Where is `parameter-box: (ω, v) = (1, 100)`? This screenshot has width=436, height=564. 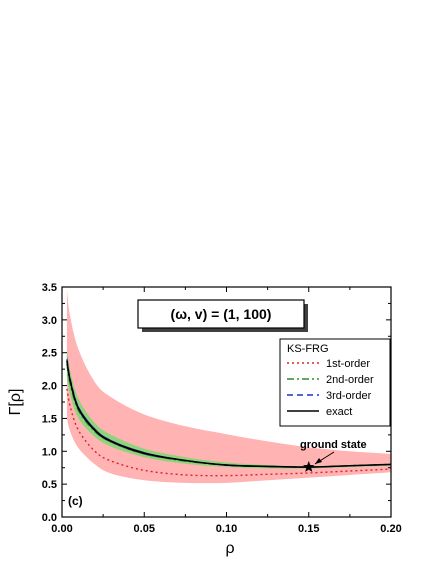
parameter-box: (ω, v) = (1, 100) is located at coordinates (222, 315).